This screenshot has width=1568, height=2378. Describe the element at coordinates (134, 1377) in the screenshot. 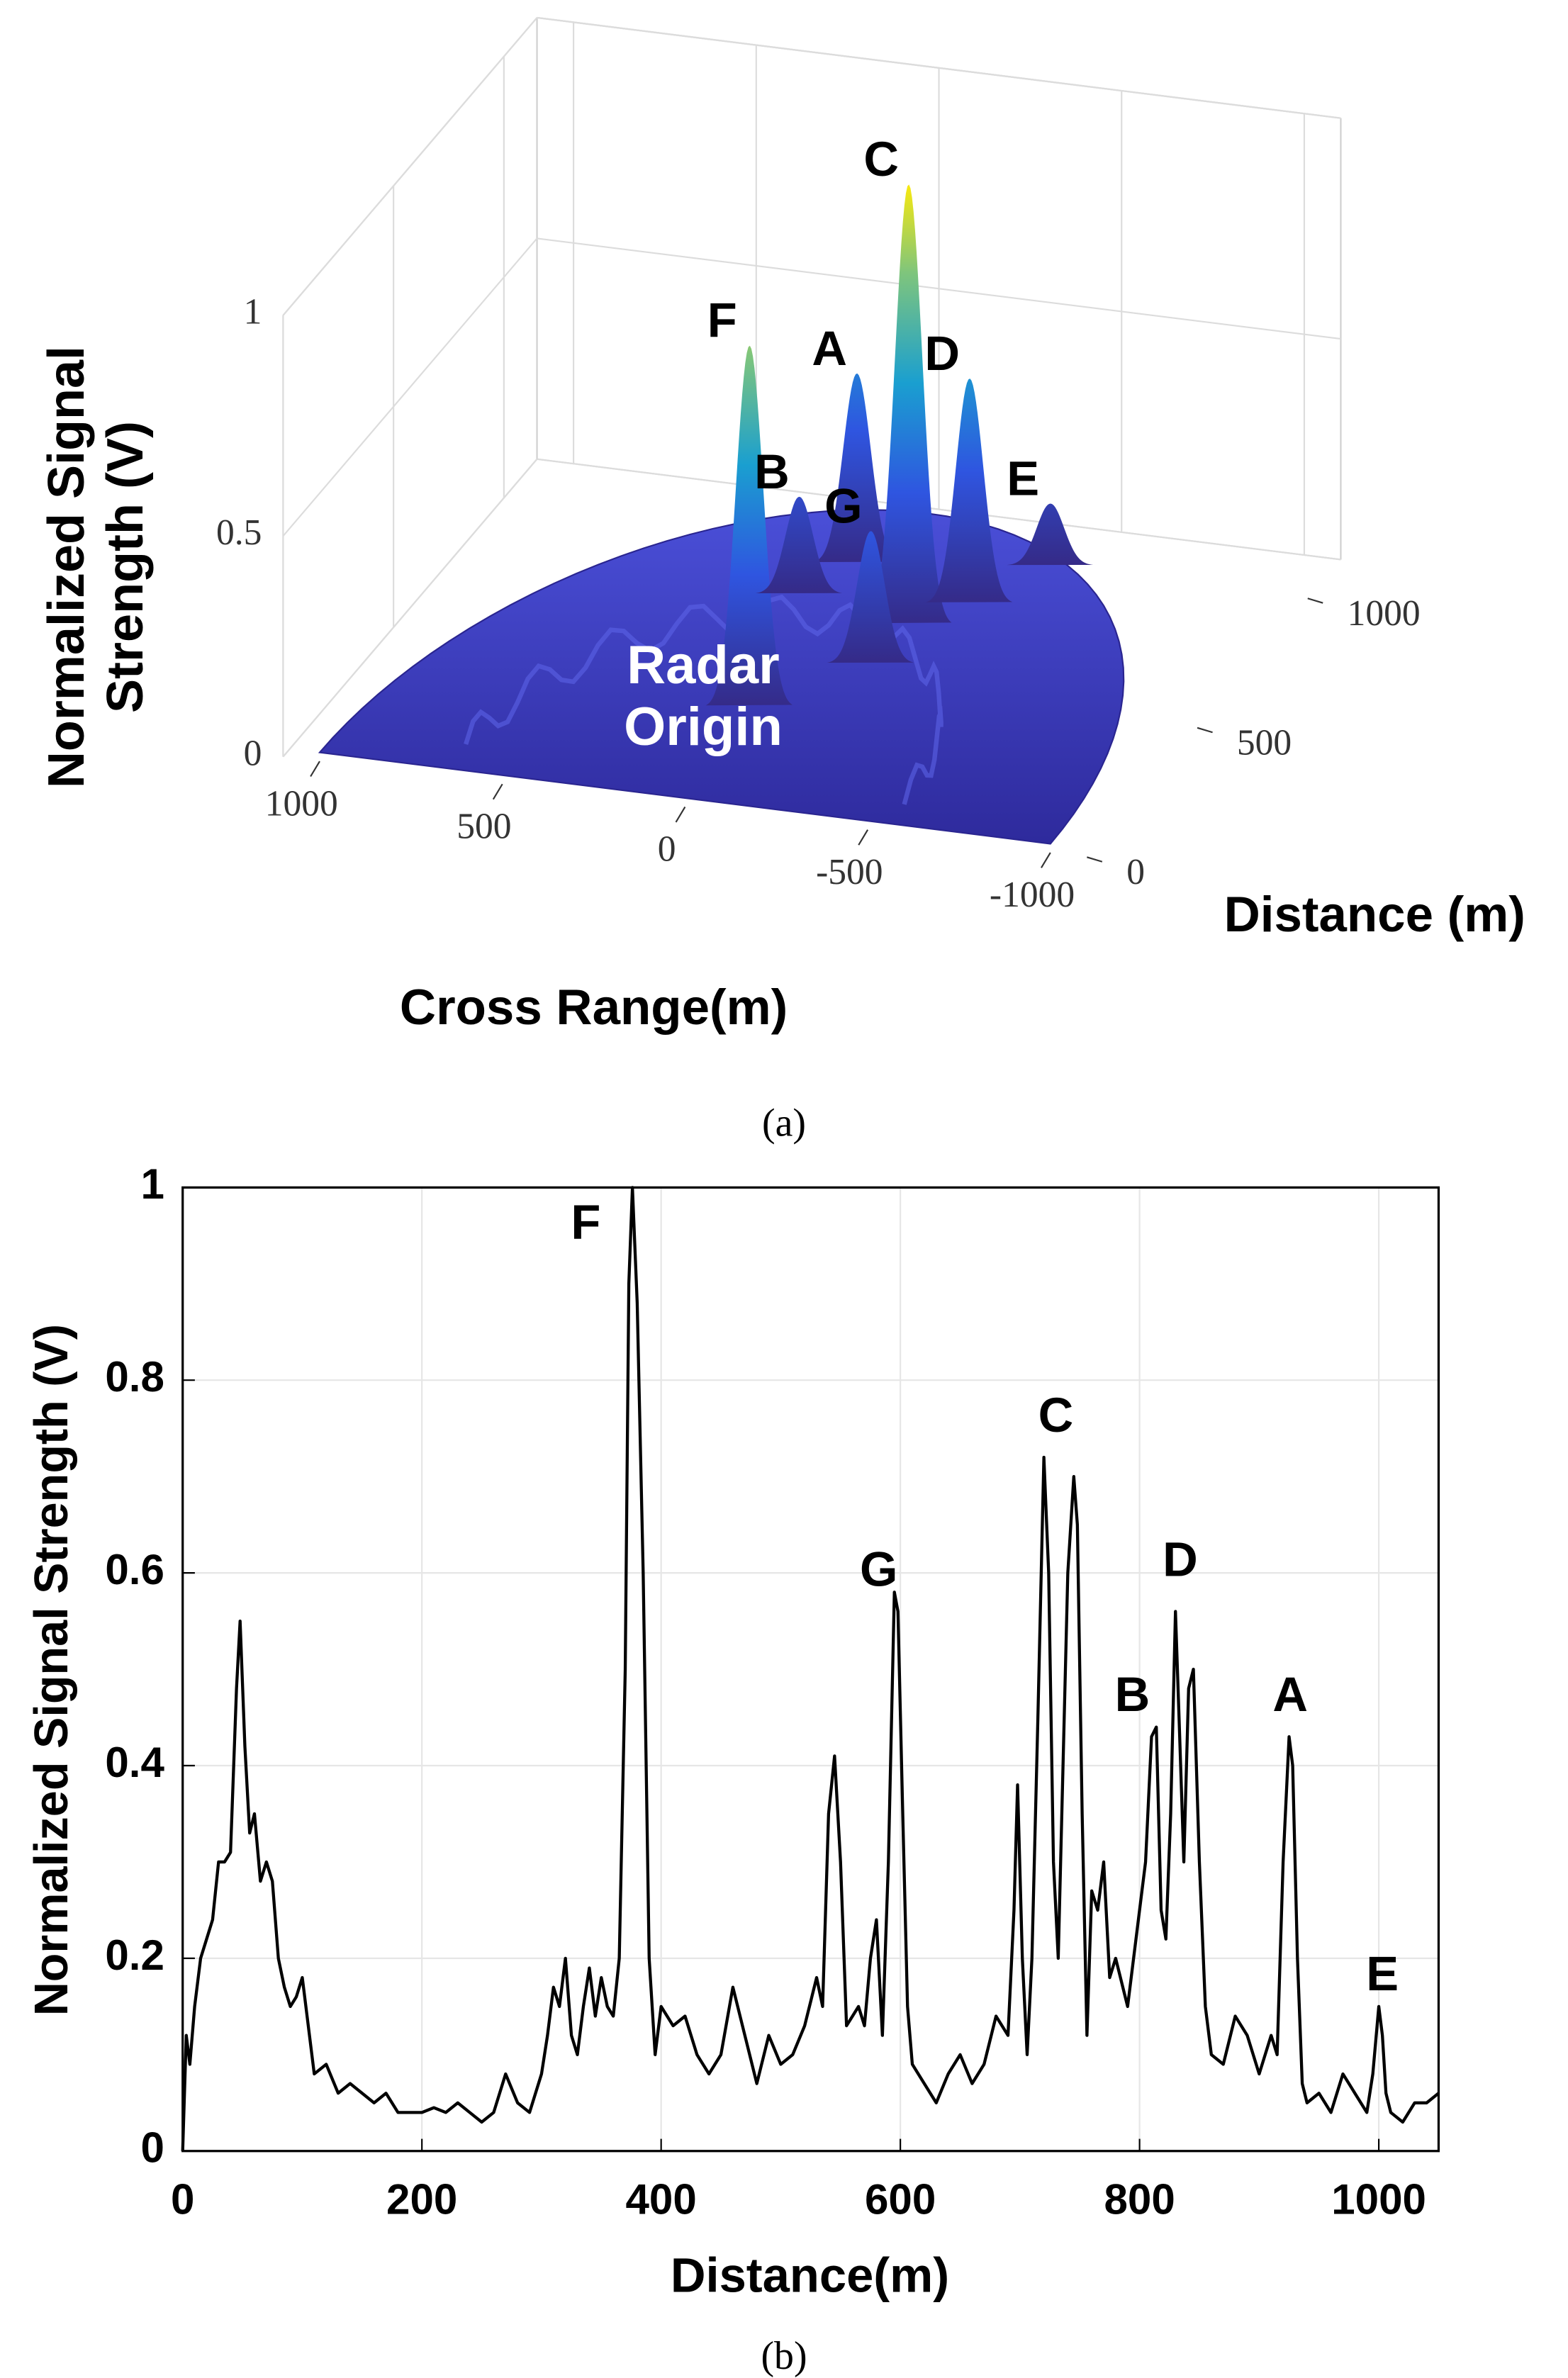

I see `y-tick-label: 0.8` at that location.